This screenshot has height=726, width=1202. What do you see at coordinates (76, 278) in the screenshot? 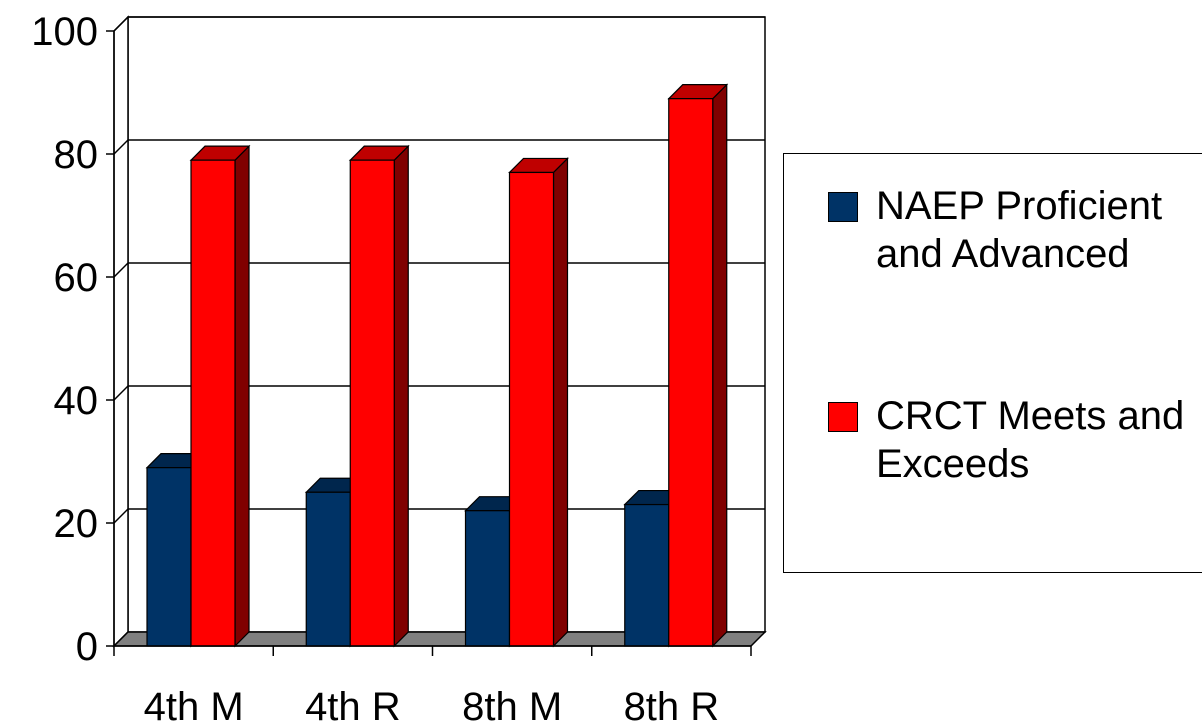
I see `y-tick-label: 60` at bounding box center [76, 278].